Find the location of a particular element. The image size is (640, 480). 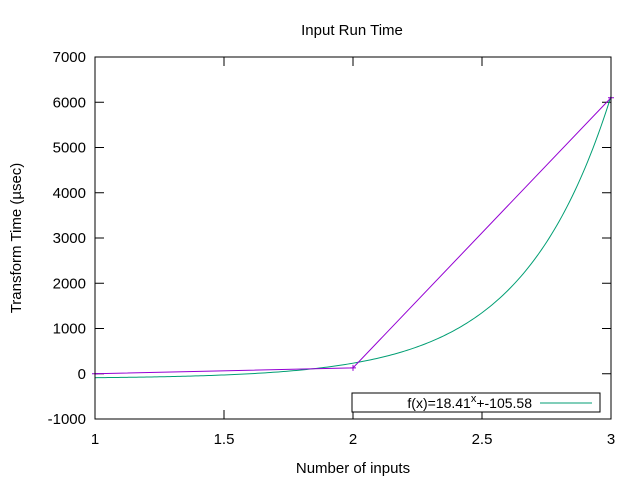

x-tick-label: 1.5 is located at coordinates (224, 439).